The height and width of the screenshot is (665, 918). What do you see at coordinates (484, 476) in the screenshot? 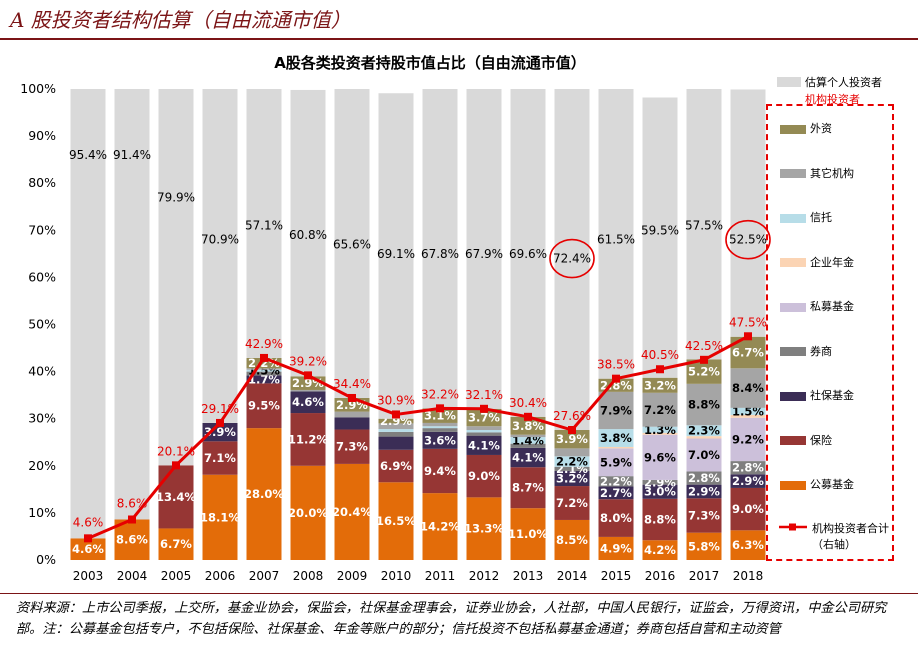
I see `bar-value-label: 9.0%` at bounding box center [484, 476].